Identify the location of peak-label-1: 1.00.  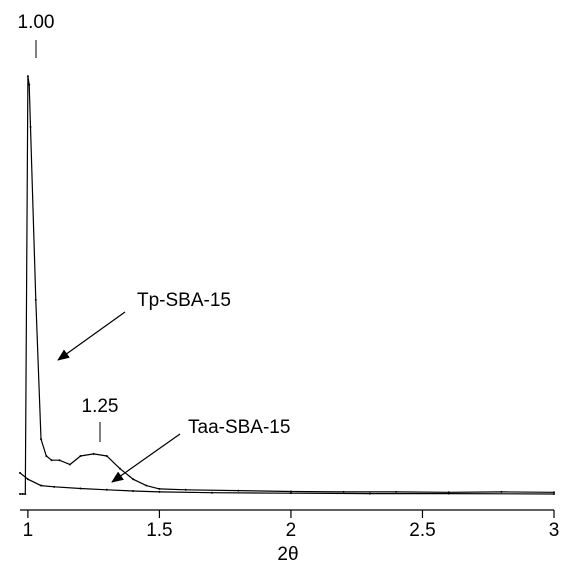
(36, 22).